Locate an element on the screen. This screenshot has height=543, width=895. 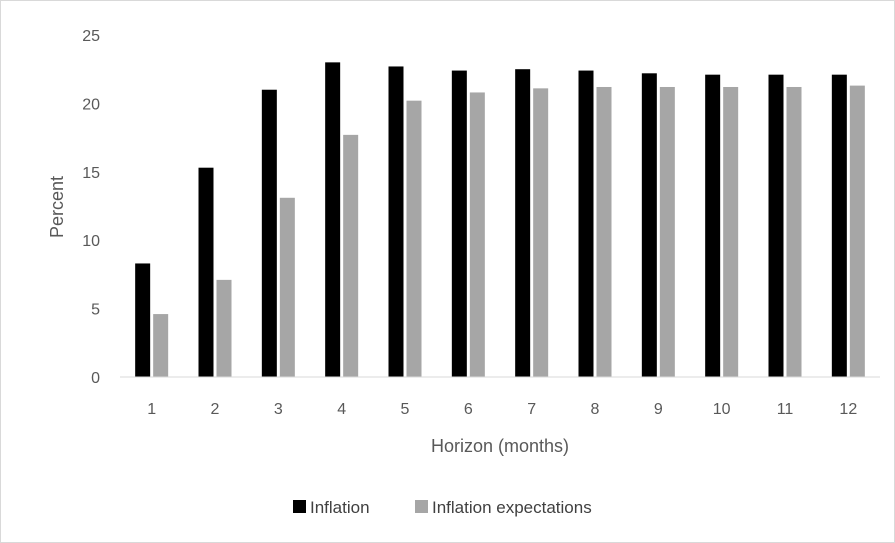
y-tick-label: 15 is located at coordinates (91, 173).